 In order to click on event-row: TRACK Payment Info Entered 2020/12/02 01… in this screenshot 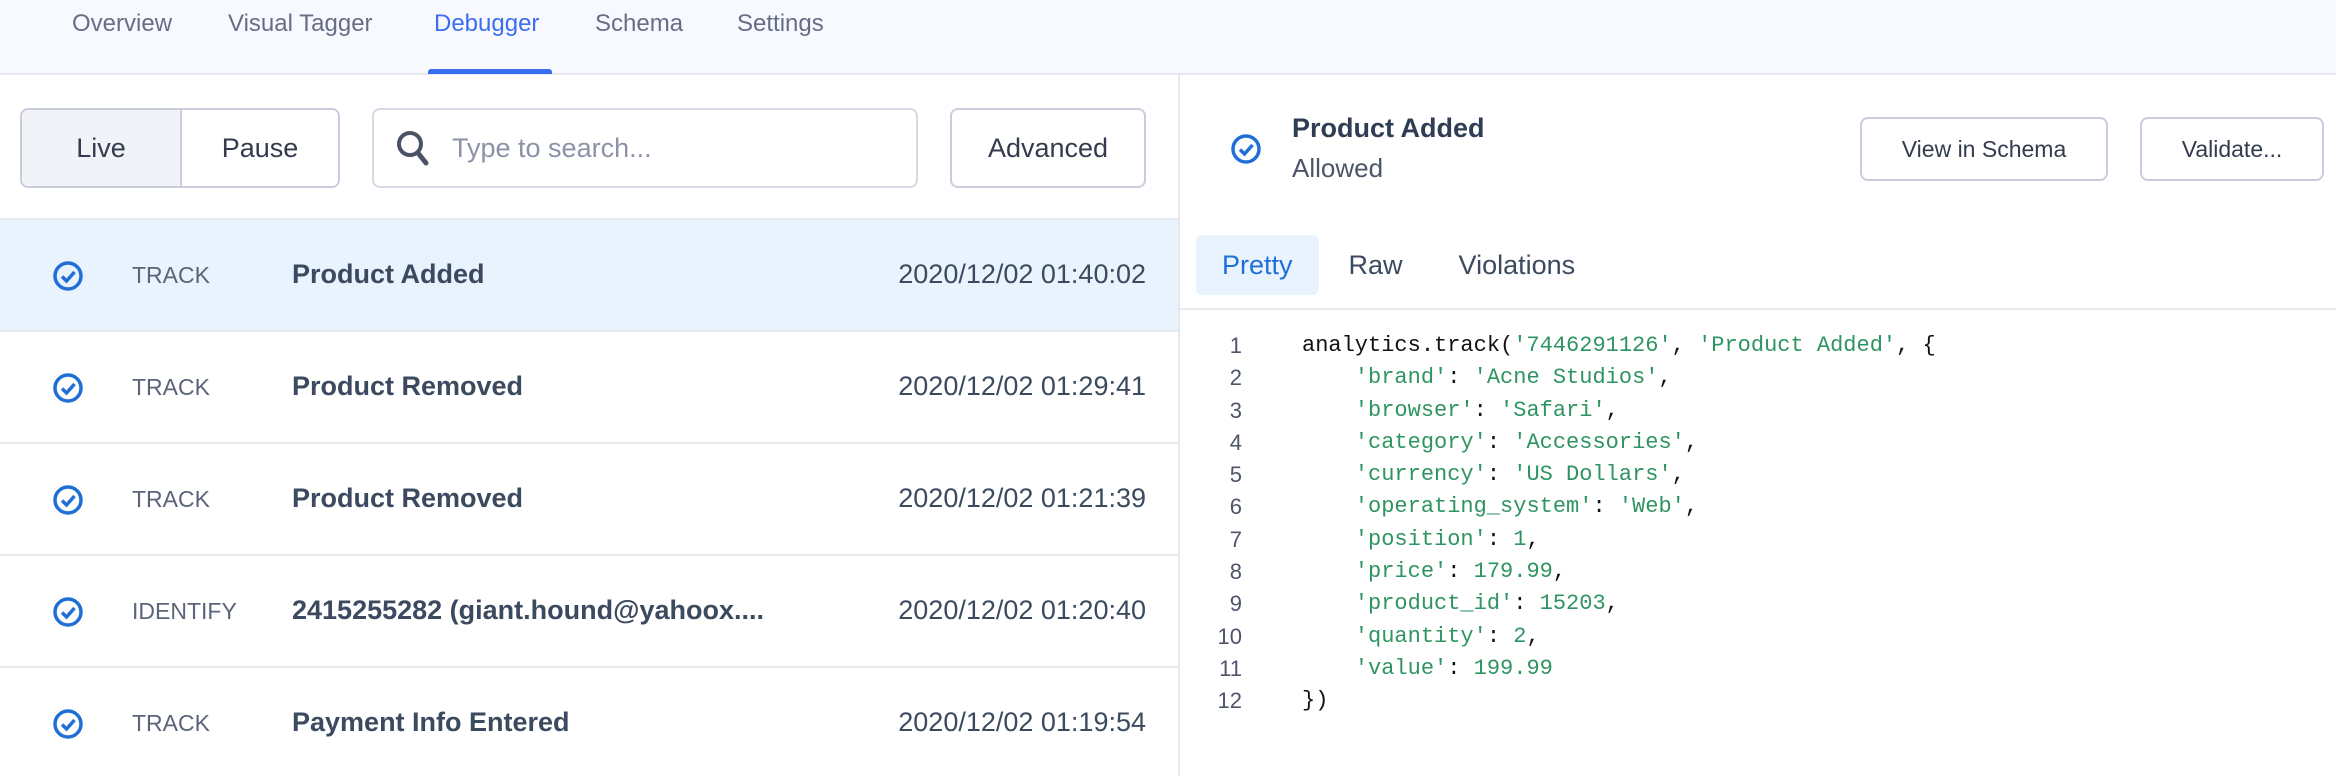, I will do `click(589, 722)`.